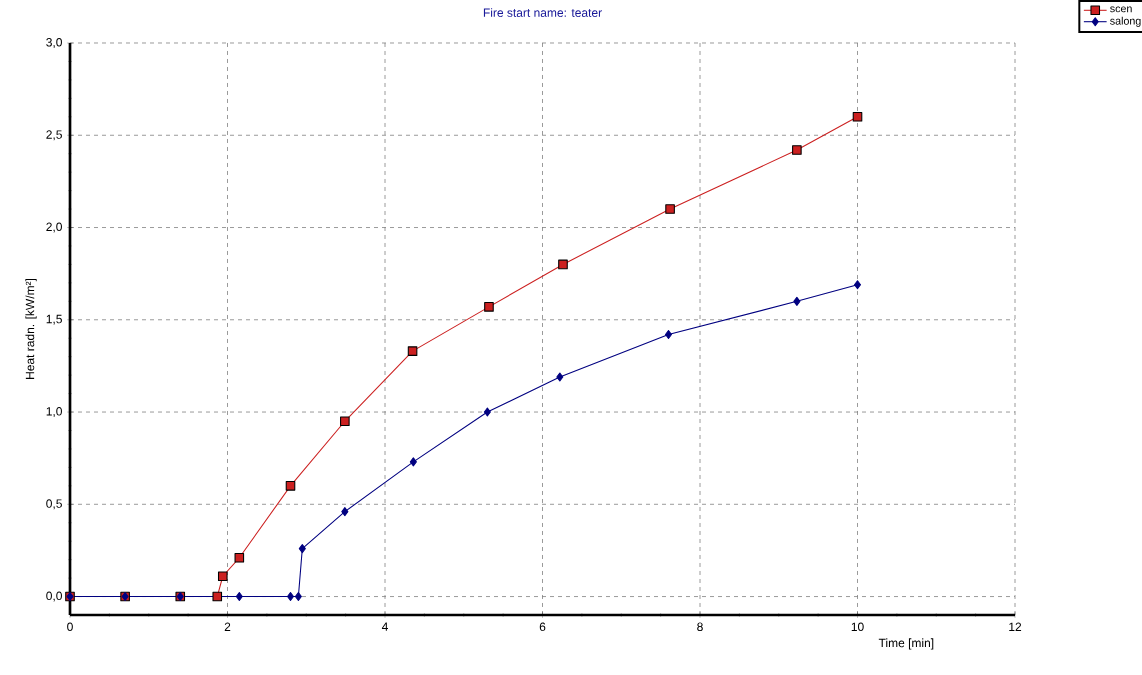 Image resolution: width=1142 pixels, height=675 pixels. What do you see at coordinates (54, 319) in the screenshot?
I see `y-tick-label: 1,5` at bounding box center [54, 319].